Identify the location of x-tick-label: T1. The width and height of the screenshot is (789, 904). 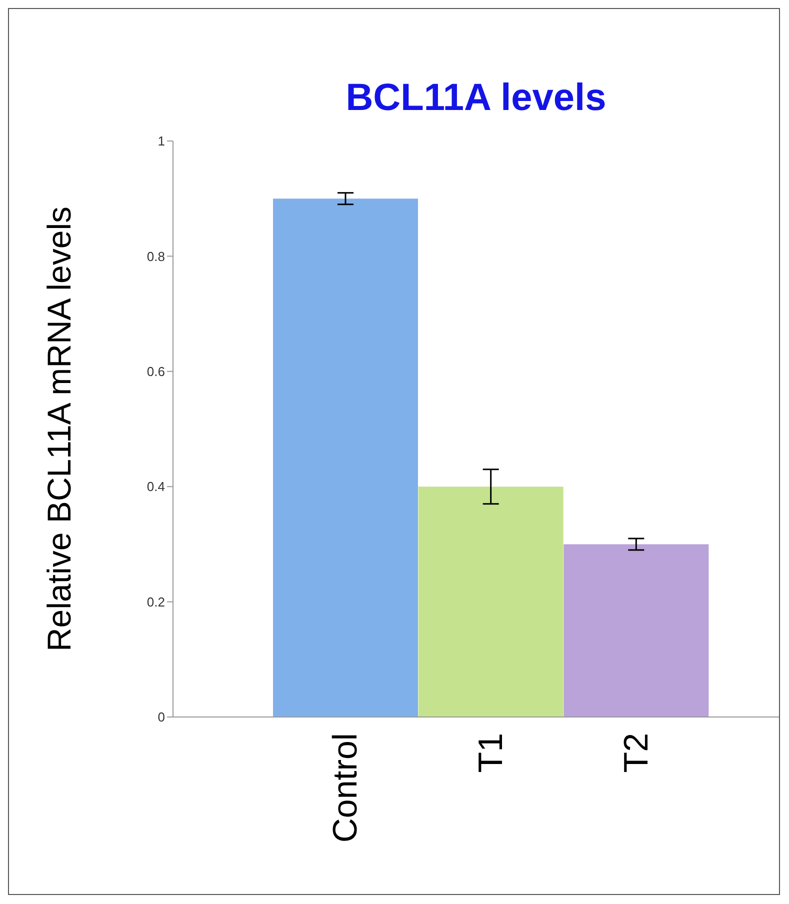
(491, 753).